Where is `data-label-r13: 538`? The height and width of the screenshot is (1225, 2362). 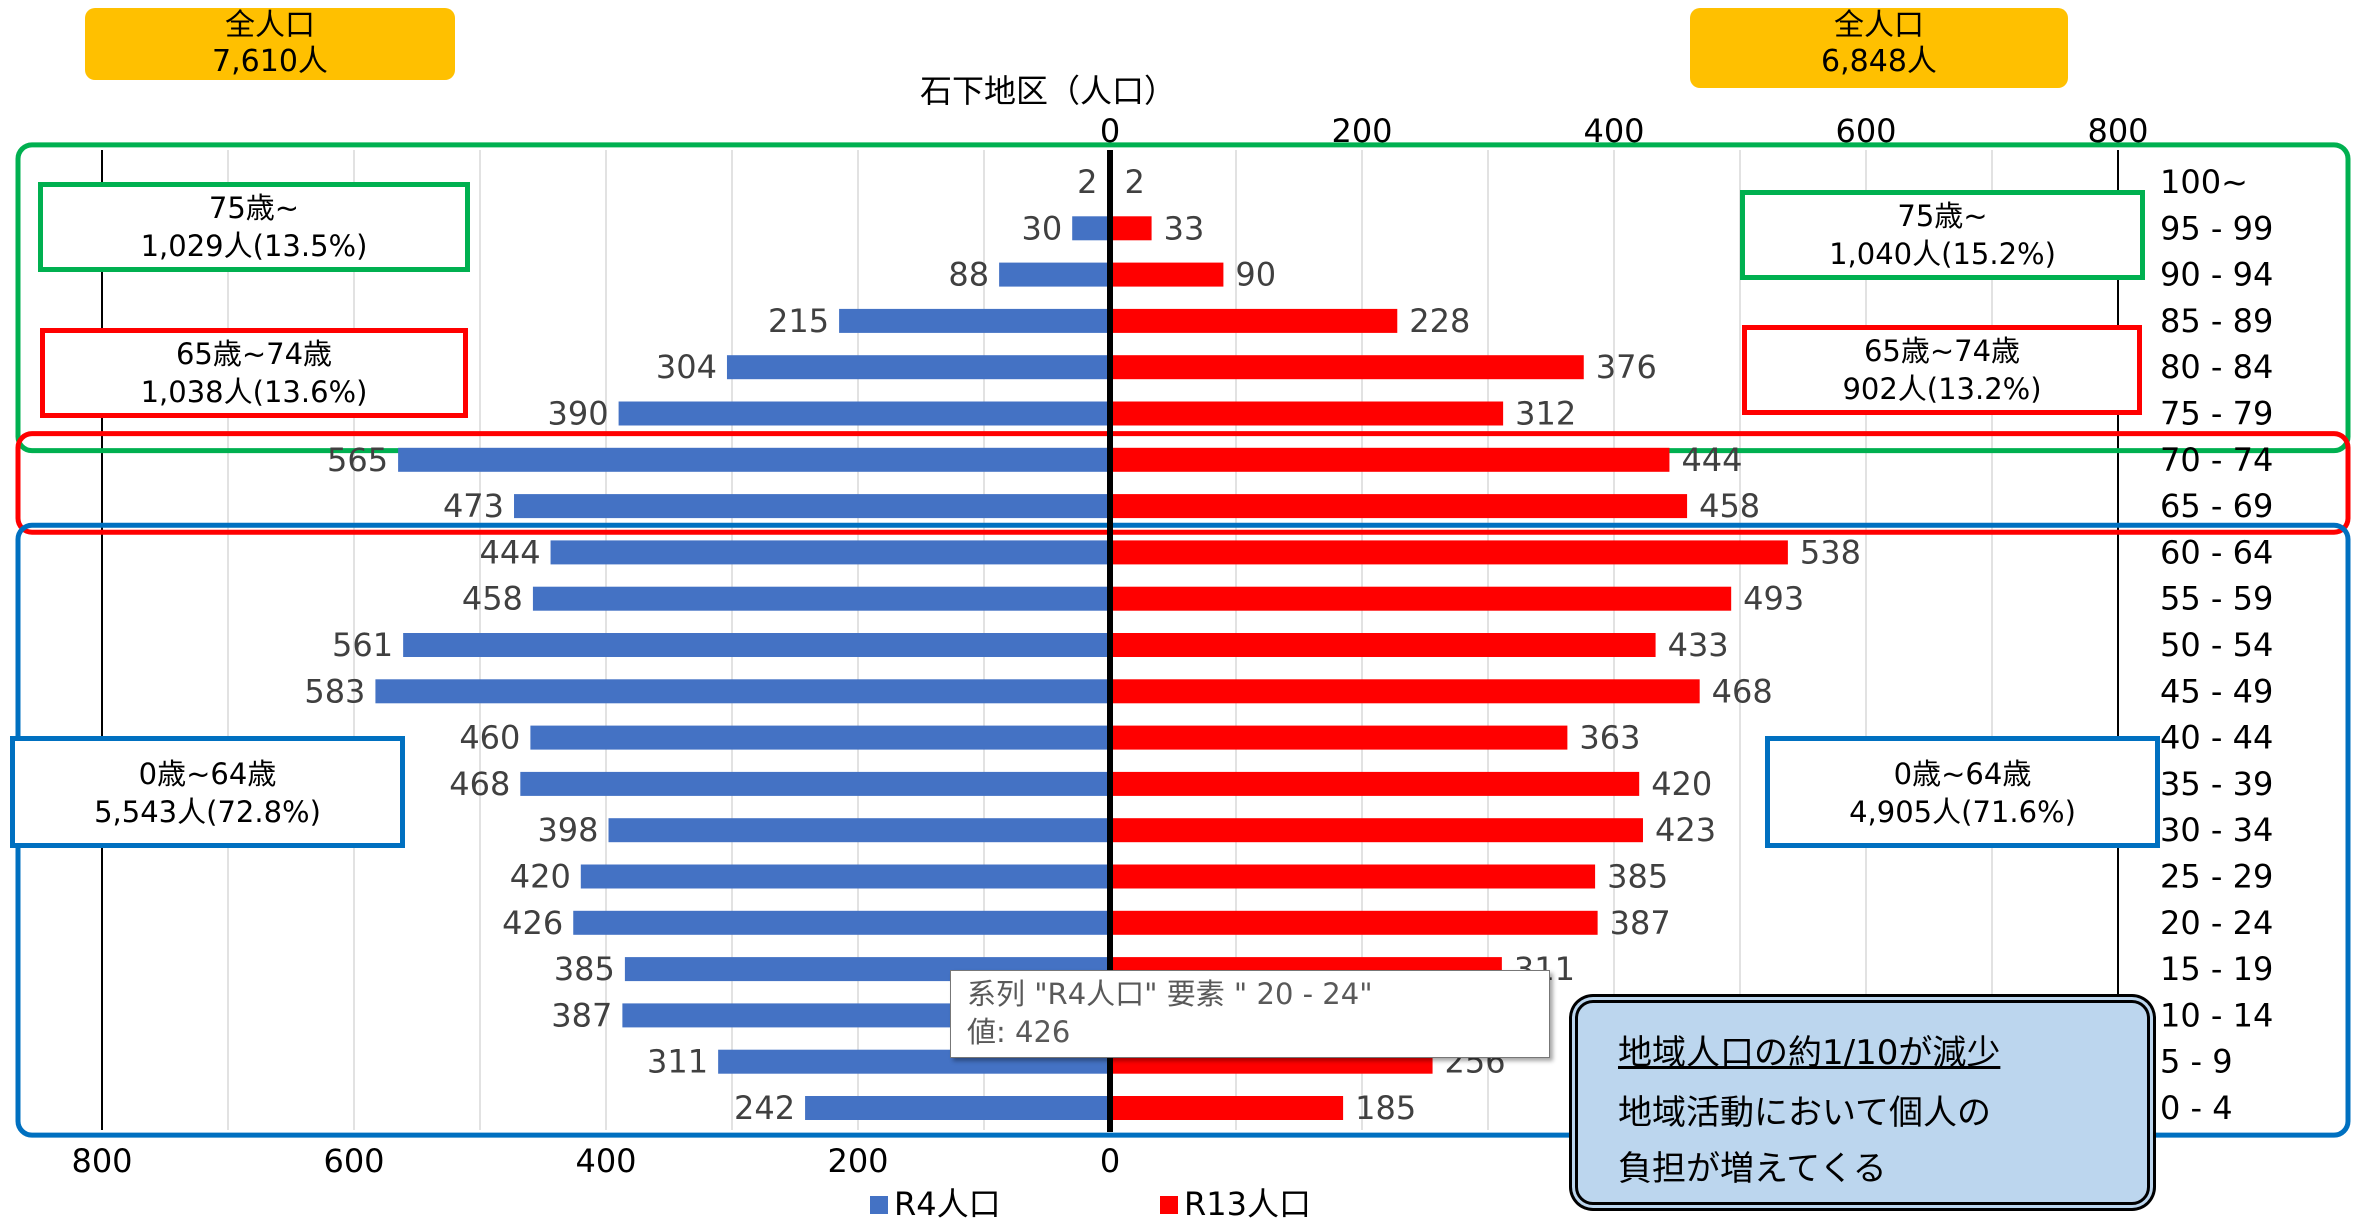
data-label-r13: 538 is located at coordinates (1830, 552).